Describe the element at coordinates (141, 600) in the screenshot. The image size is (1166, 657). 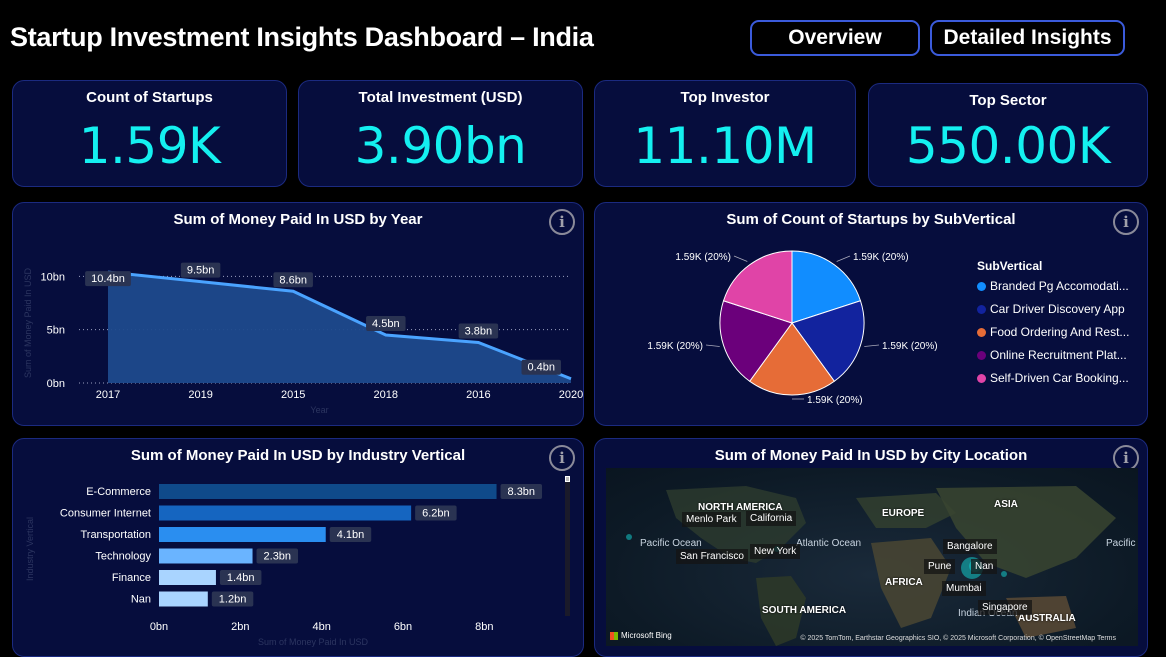
I see `category-label: Nan` at that location.